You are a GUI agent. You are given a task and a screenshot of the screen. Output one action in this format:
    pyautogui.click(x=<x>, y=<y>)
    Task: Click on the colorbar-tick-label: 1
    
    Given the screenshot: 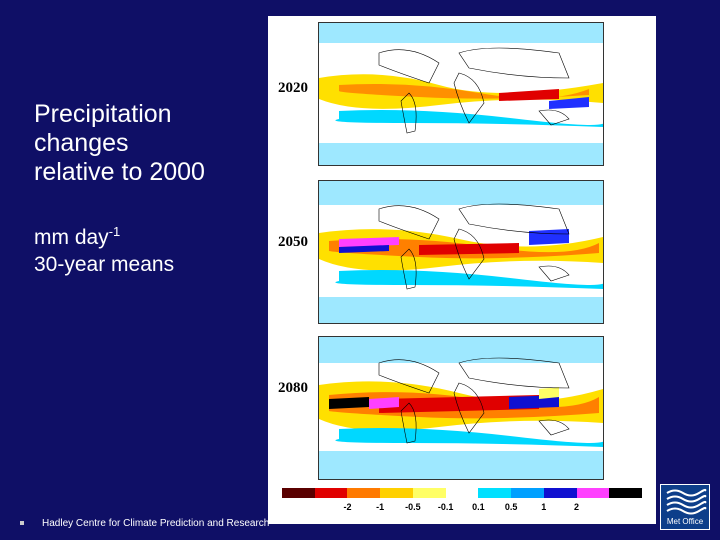 What is the action you would take?
    pyautogui.click(x=544, y=507)
    